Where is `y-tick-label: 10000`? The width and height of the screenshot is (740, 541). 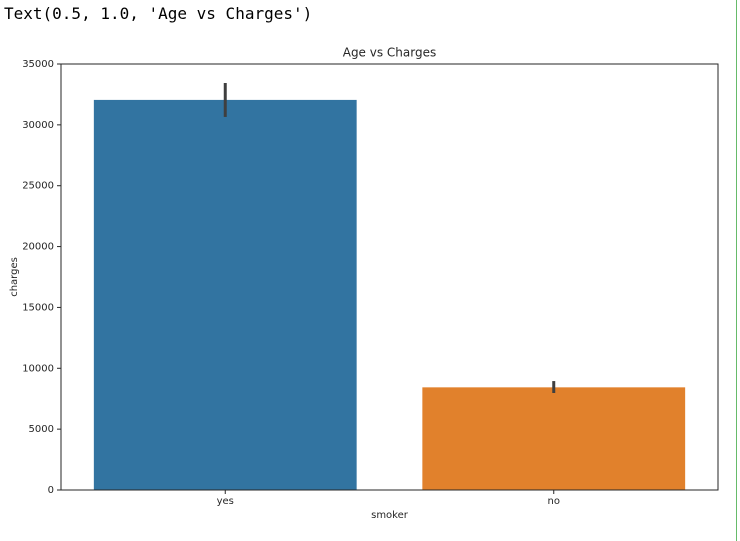 y-tick-label: 10000 is located at coordinates (38, 368).